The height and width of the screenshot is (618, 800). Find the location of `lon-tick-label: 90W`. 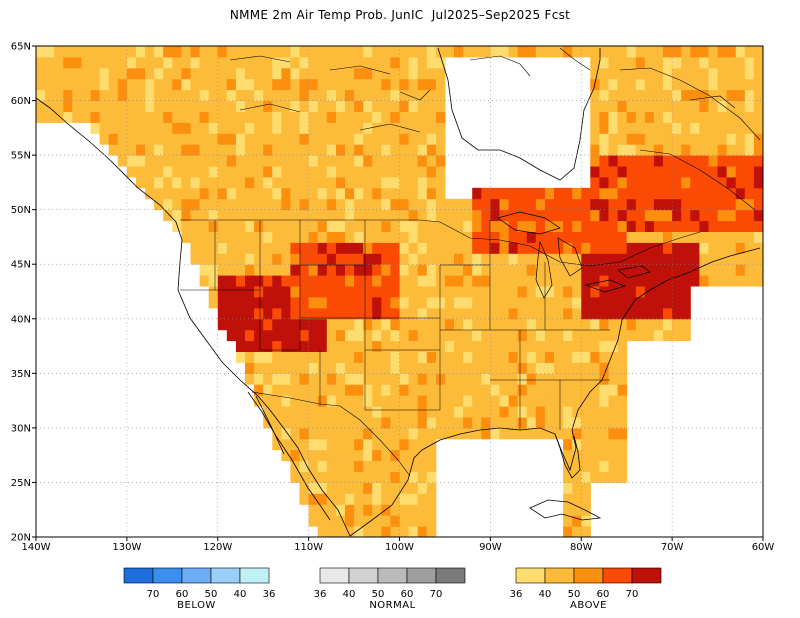

lon-tick-label: 90W is located at coordinates (490, 547).